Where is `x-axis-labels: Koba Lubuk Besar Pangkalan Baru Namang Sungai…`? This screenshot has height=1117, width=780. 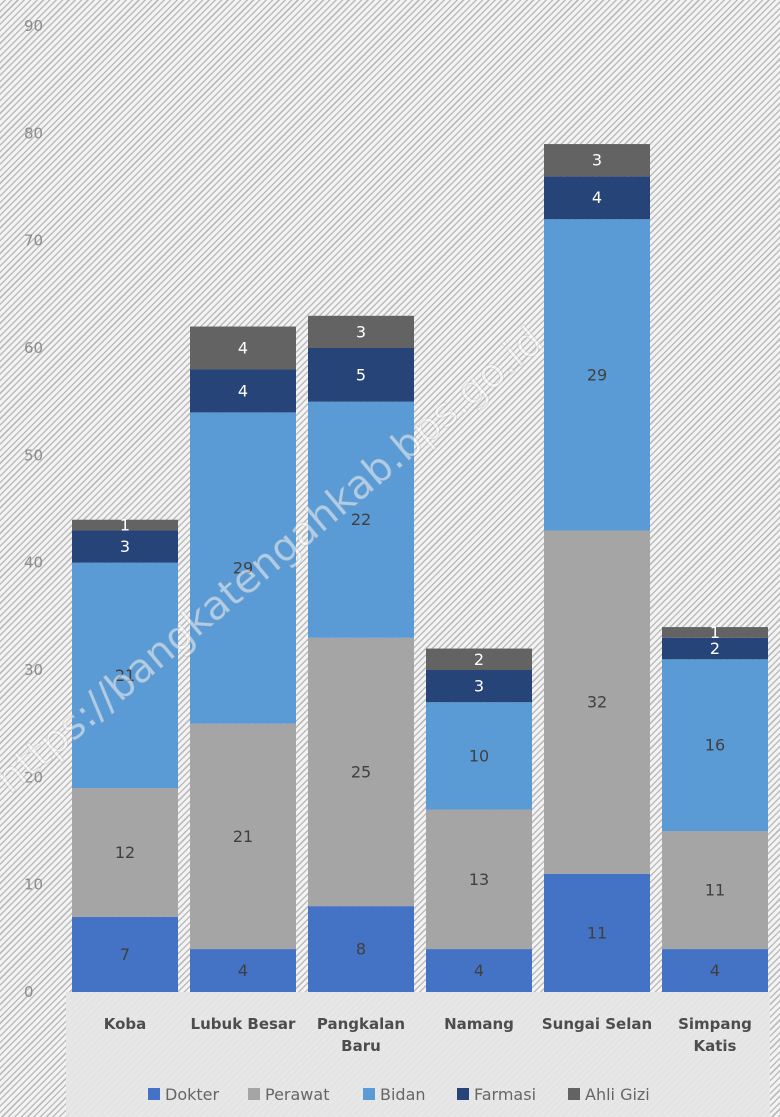
x-axis-labels: Koba Lubuk Besar Pangkalan Baru Namang Sungai… is located at coordinates (428, 1035).